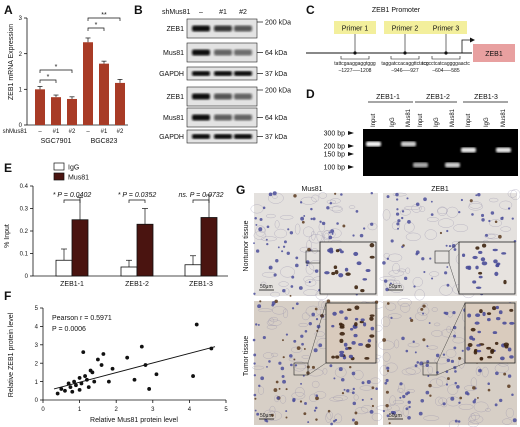 Image resolution: width=520 pixels, height=427 pixels. Describe the element at coordinates (8, 168) in the screenshot. I see `panel-e-letter: E` at that location.